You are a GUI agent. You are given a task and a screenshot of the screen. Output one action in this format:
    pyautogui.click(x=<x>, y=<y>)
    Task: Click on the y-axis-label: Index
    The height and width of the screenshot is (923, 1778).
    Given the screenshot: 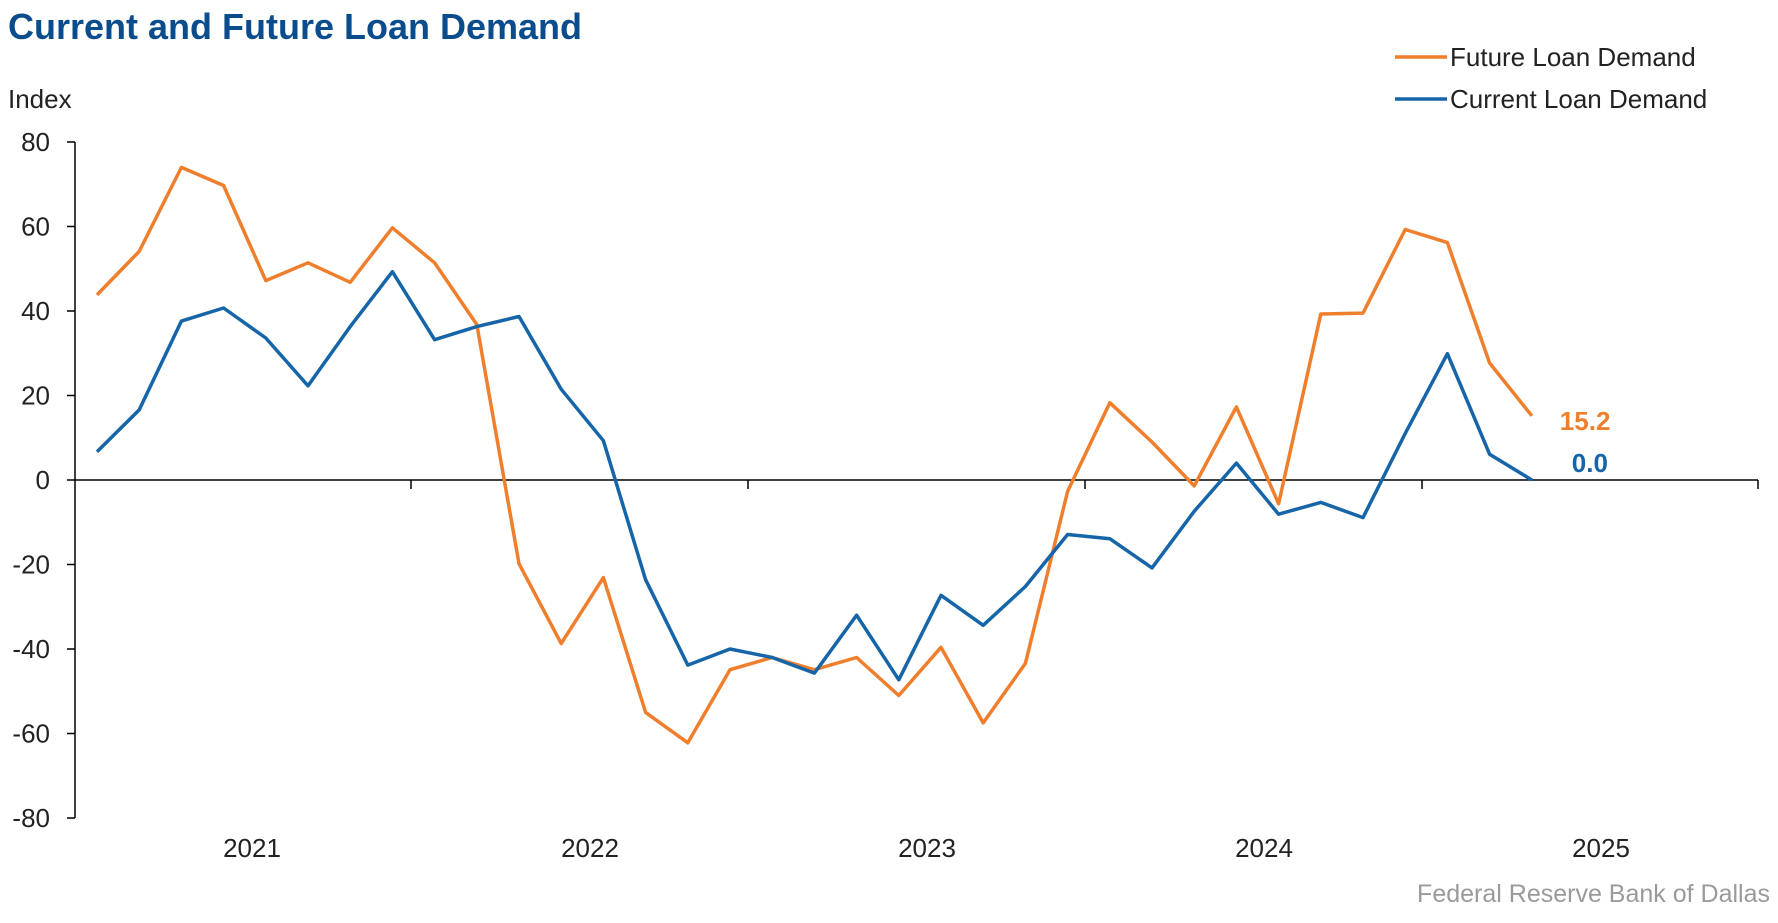 What is the action you would take?
    pyautogui.click(x=40, y=99)
    